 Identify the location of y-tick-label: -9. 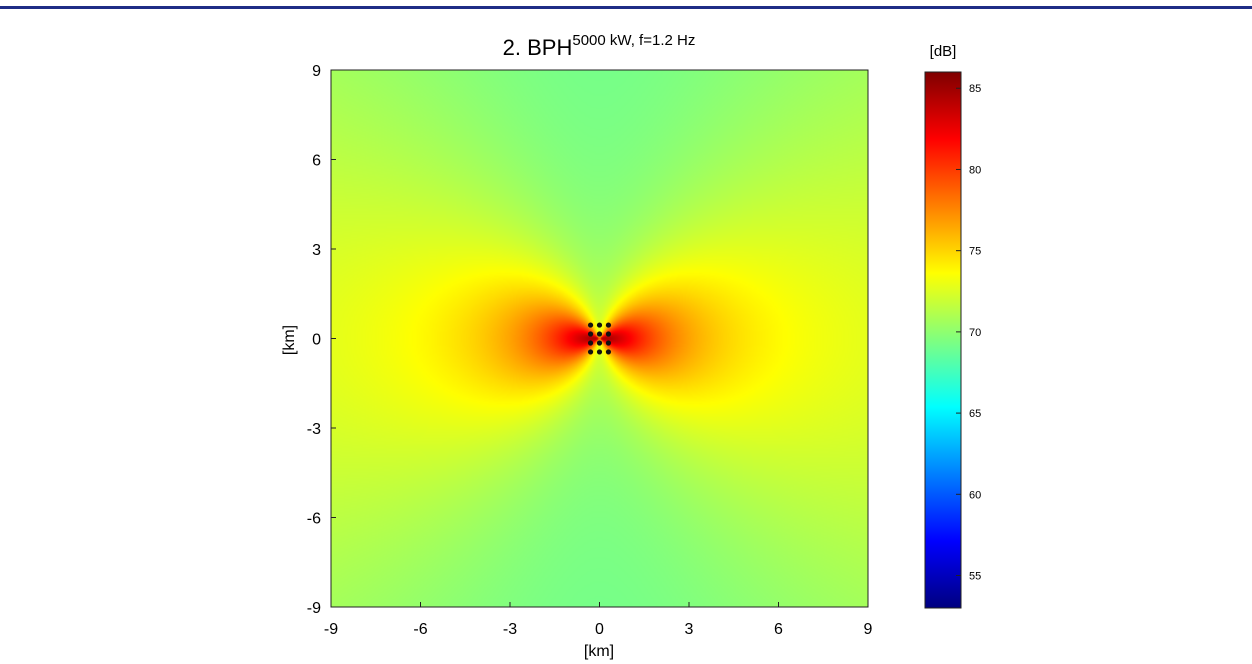
(314, 608).